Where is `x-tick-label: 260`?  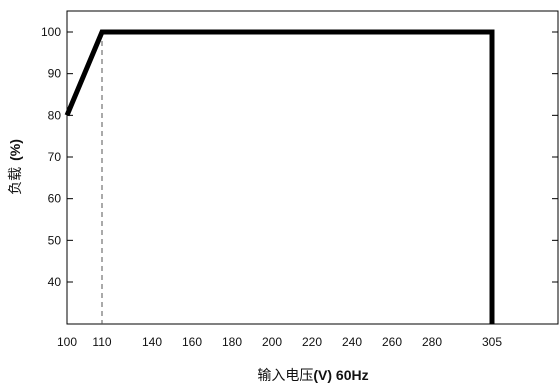
x-tick-label: 260 is located at coordinates (392, 342).